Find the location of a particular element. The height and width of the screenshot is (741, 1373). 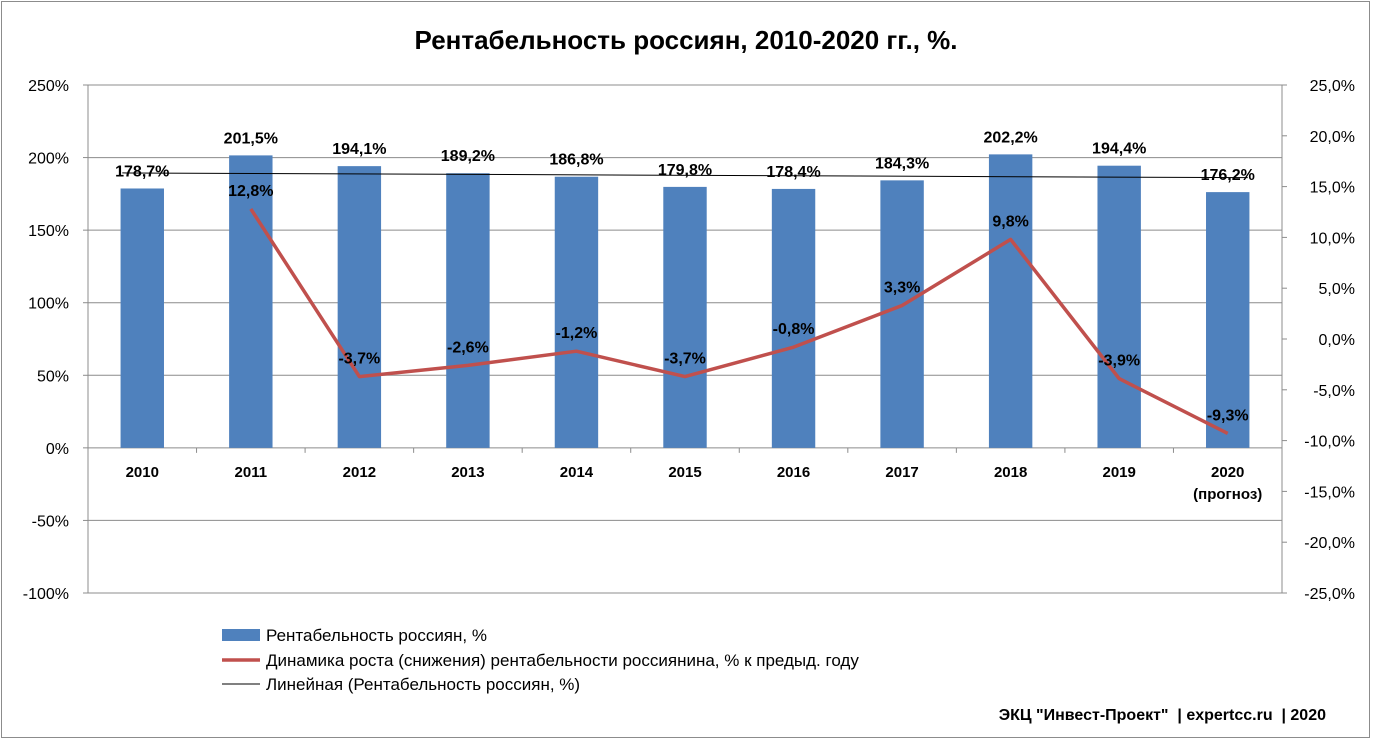

footer-credit: ЭКЦ "Инвест-Проект" | expertcc.ru | 2020 is located at coordinates (1162, 715).